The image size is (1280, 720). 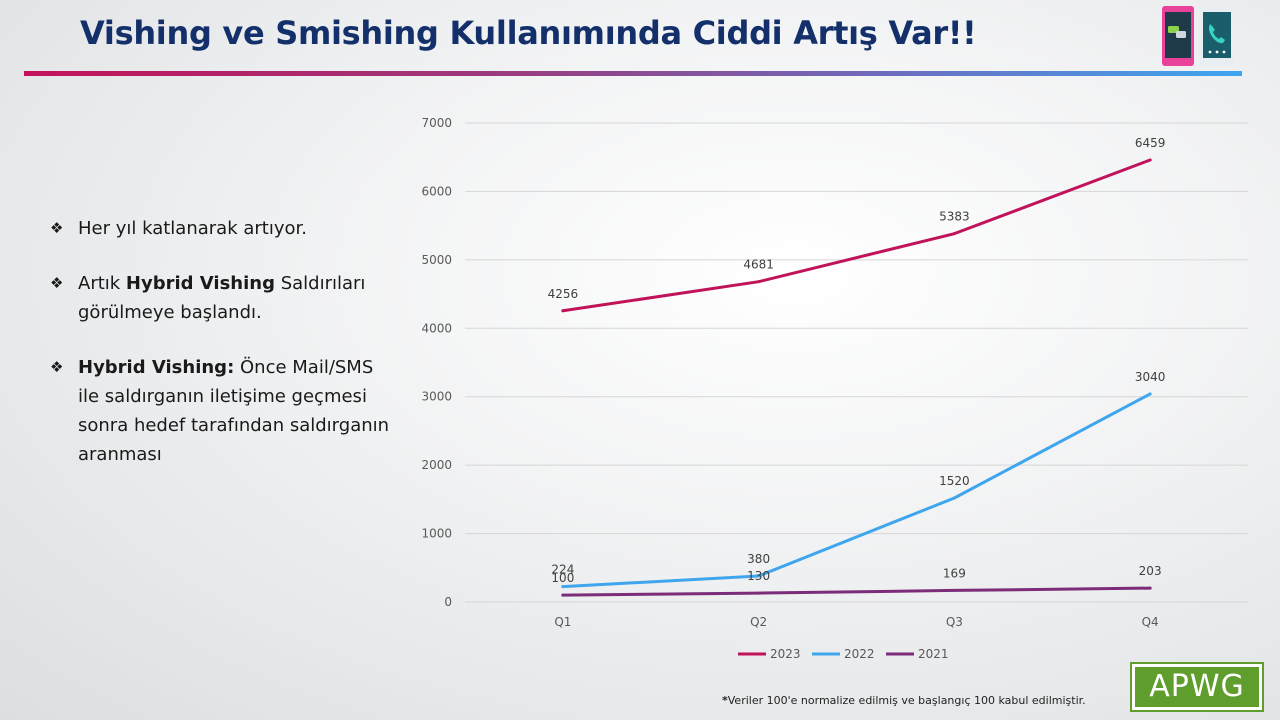 I want to click on y-tick-label: 0, so click(x=448, y=602).